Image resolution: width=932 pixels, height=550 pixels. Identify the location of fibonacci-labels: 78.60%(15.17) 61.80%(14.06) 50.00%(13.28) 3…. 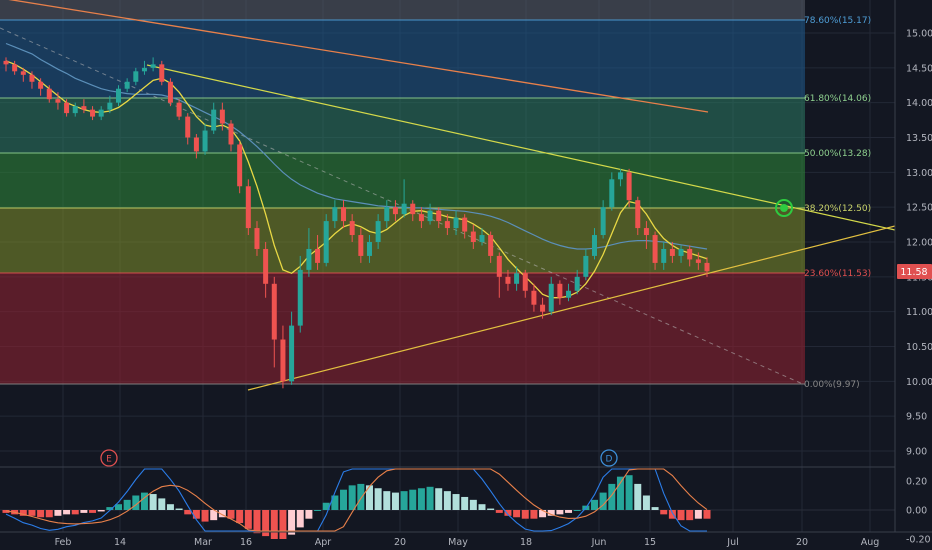
(837, 203).